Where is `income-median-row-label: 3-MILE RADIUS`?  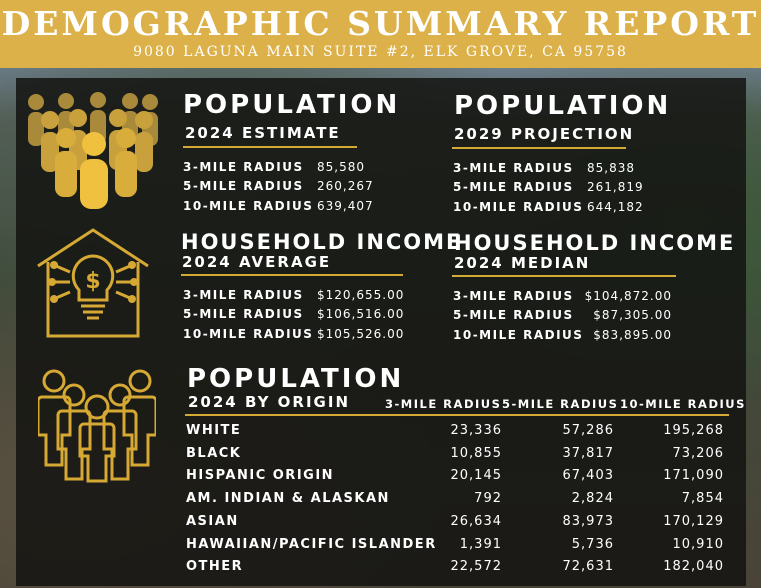
income-median-row-label: 3-MILE RADIUS is located at coordinates (513, 296).